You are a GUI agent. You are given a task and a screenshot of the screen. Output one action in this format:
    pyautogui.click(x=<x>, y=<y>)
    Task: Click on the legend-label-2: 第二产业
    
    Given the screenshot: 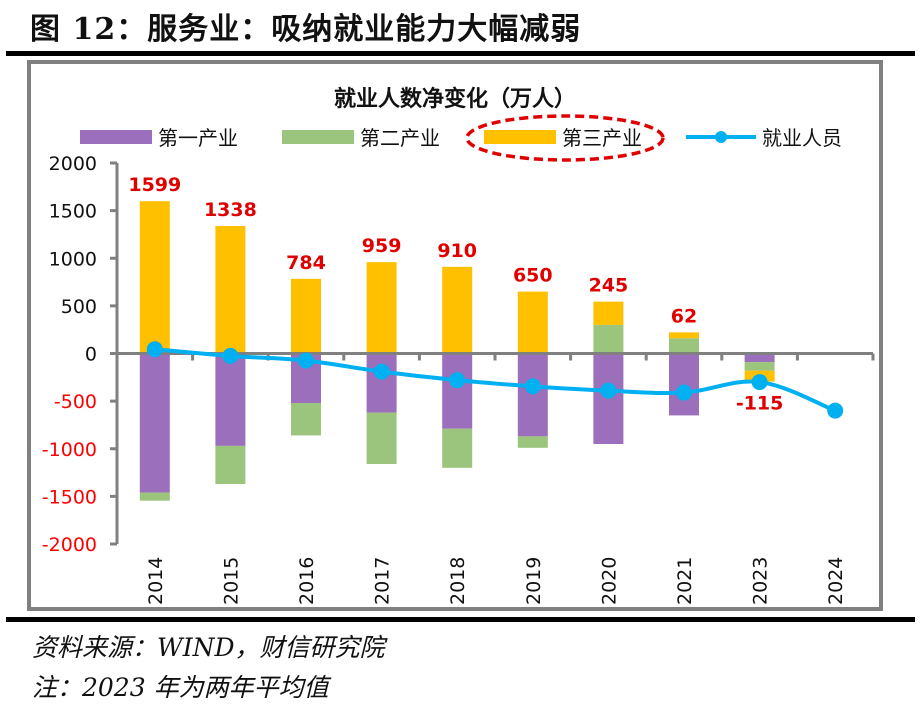 What is the action you would take?
    pyautogui.click(x=400, y=138)
    